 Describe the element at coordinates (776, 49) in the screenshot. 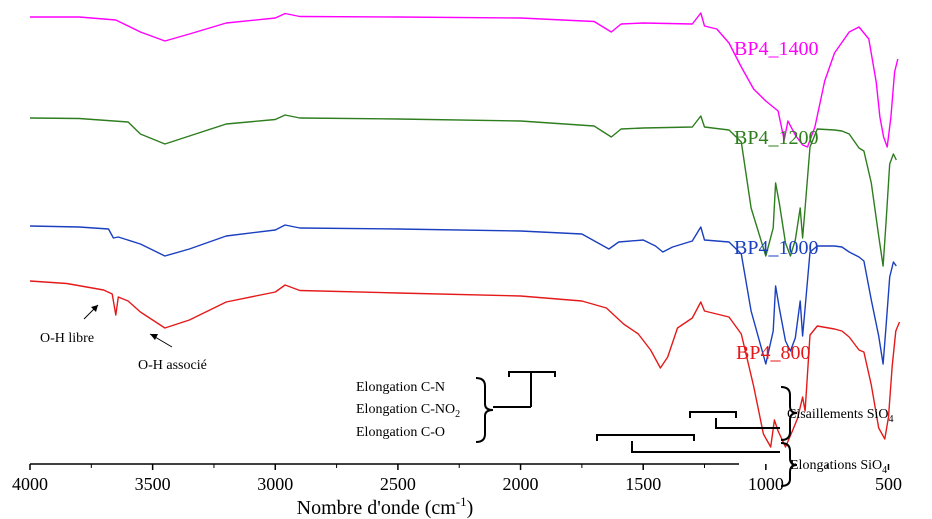

I see `series-label-bp4-1400: BP4_1400` at that location.